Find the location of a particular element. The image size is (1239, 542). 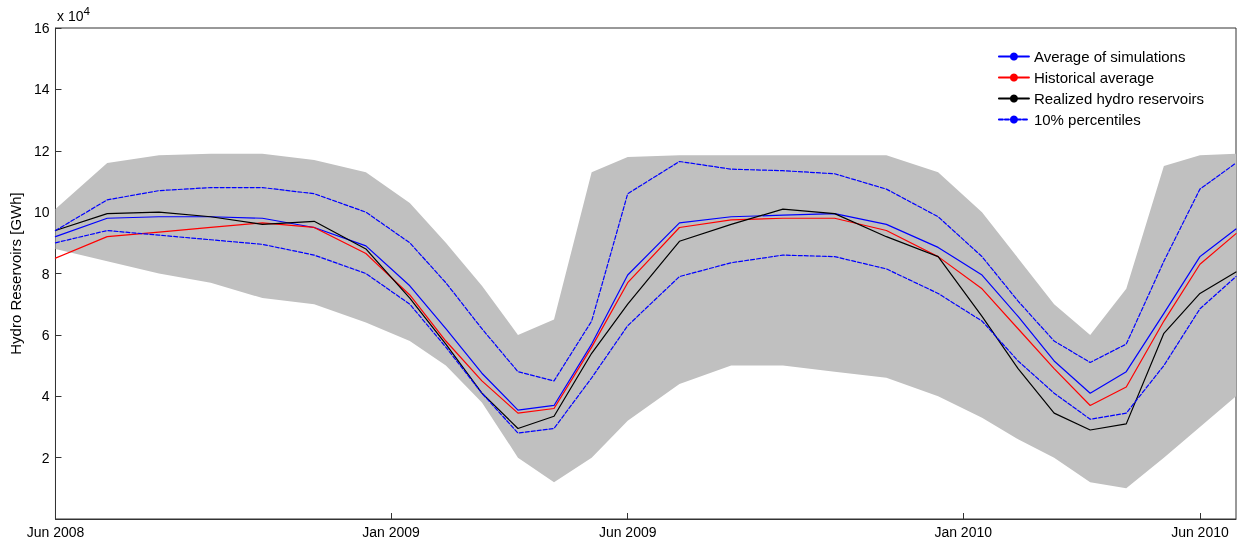

y-tick-label: 12 is located at coordinates (41, 150).